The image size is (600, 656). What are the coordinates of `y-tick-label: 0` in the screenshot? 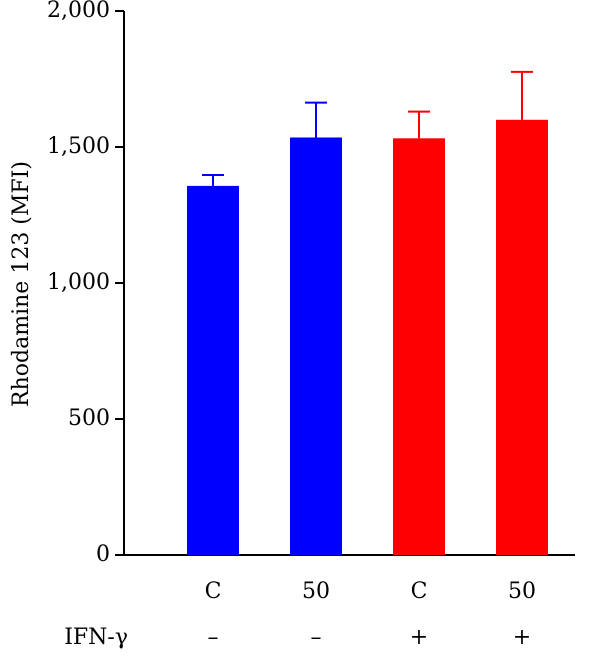 It's located at (103, 554).